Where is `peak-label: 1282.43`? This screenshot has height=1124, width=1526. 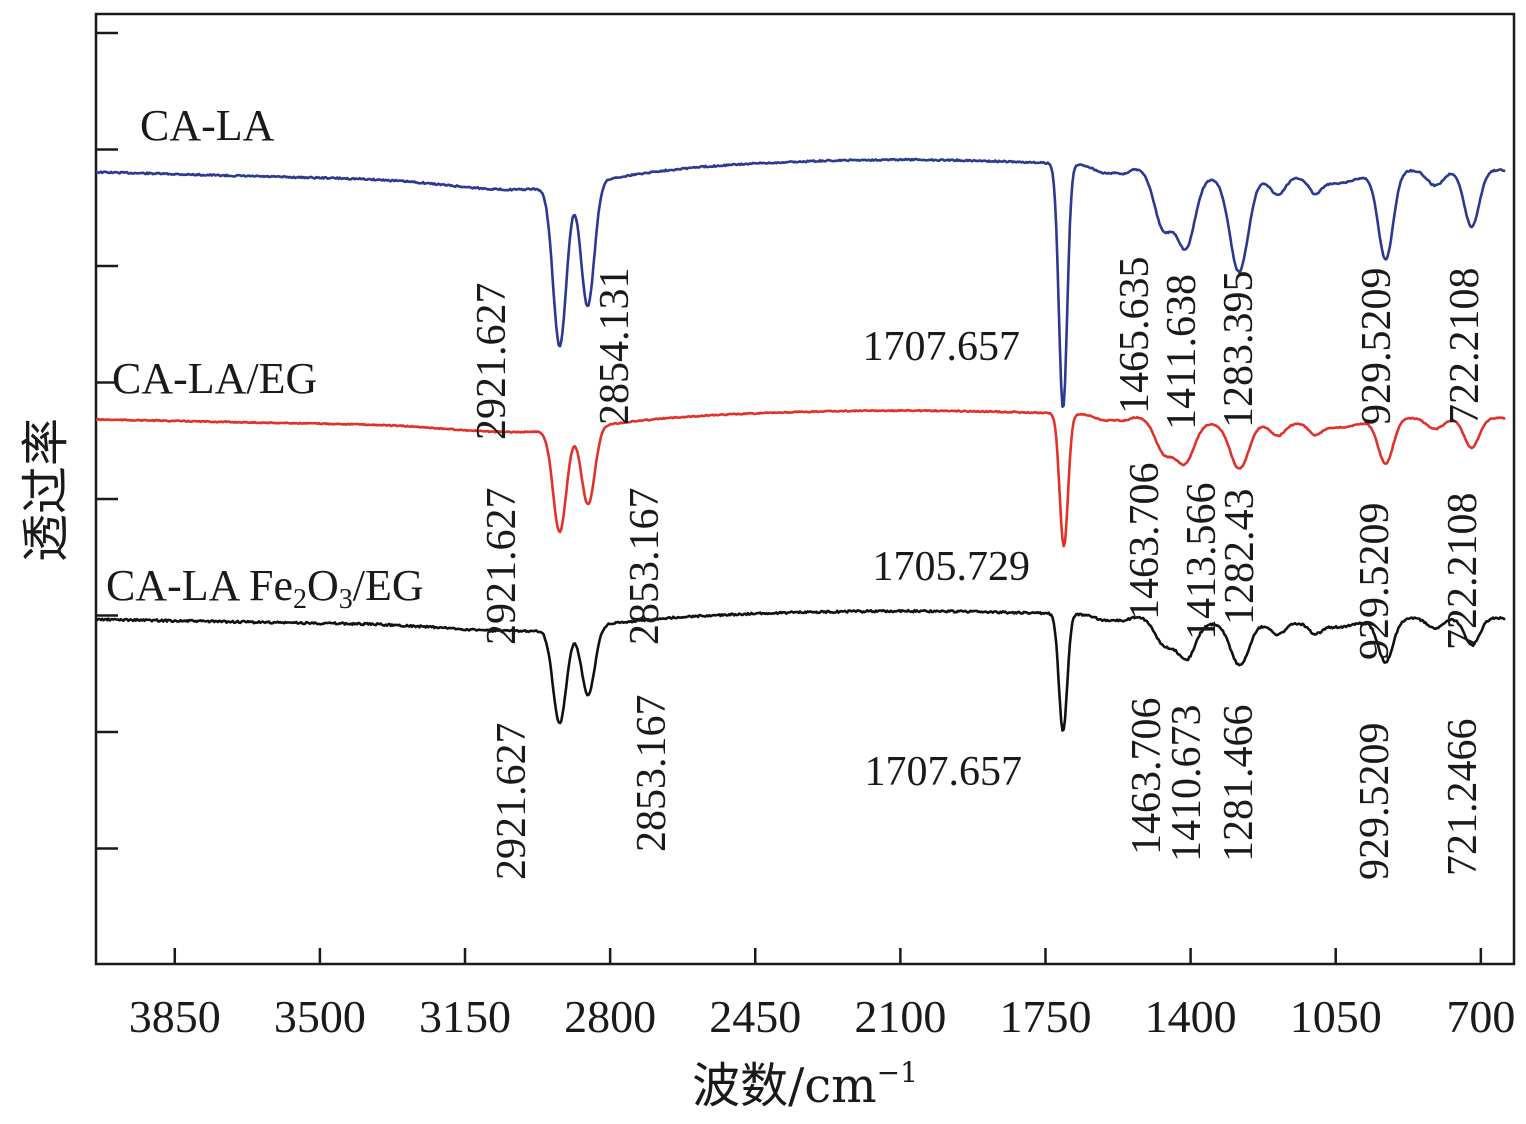
peak-label: 1282.43 is located at coordinates (1240, 557).